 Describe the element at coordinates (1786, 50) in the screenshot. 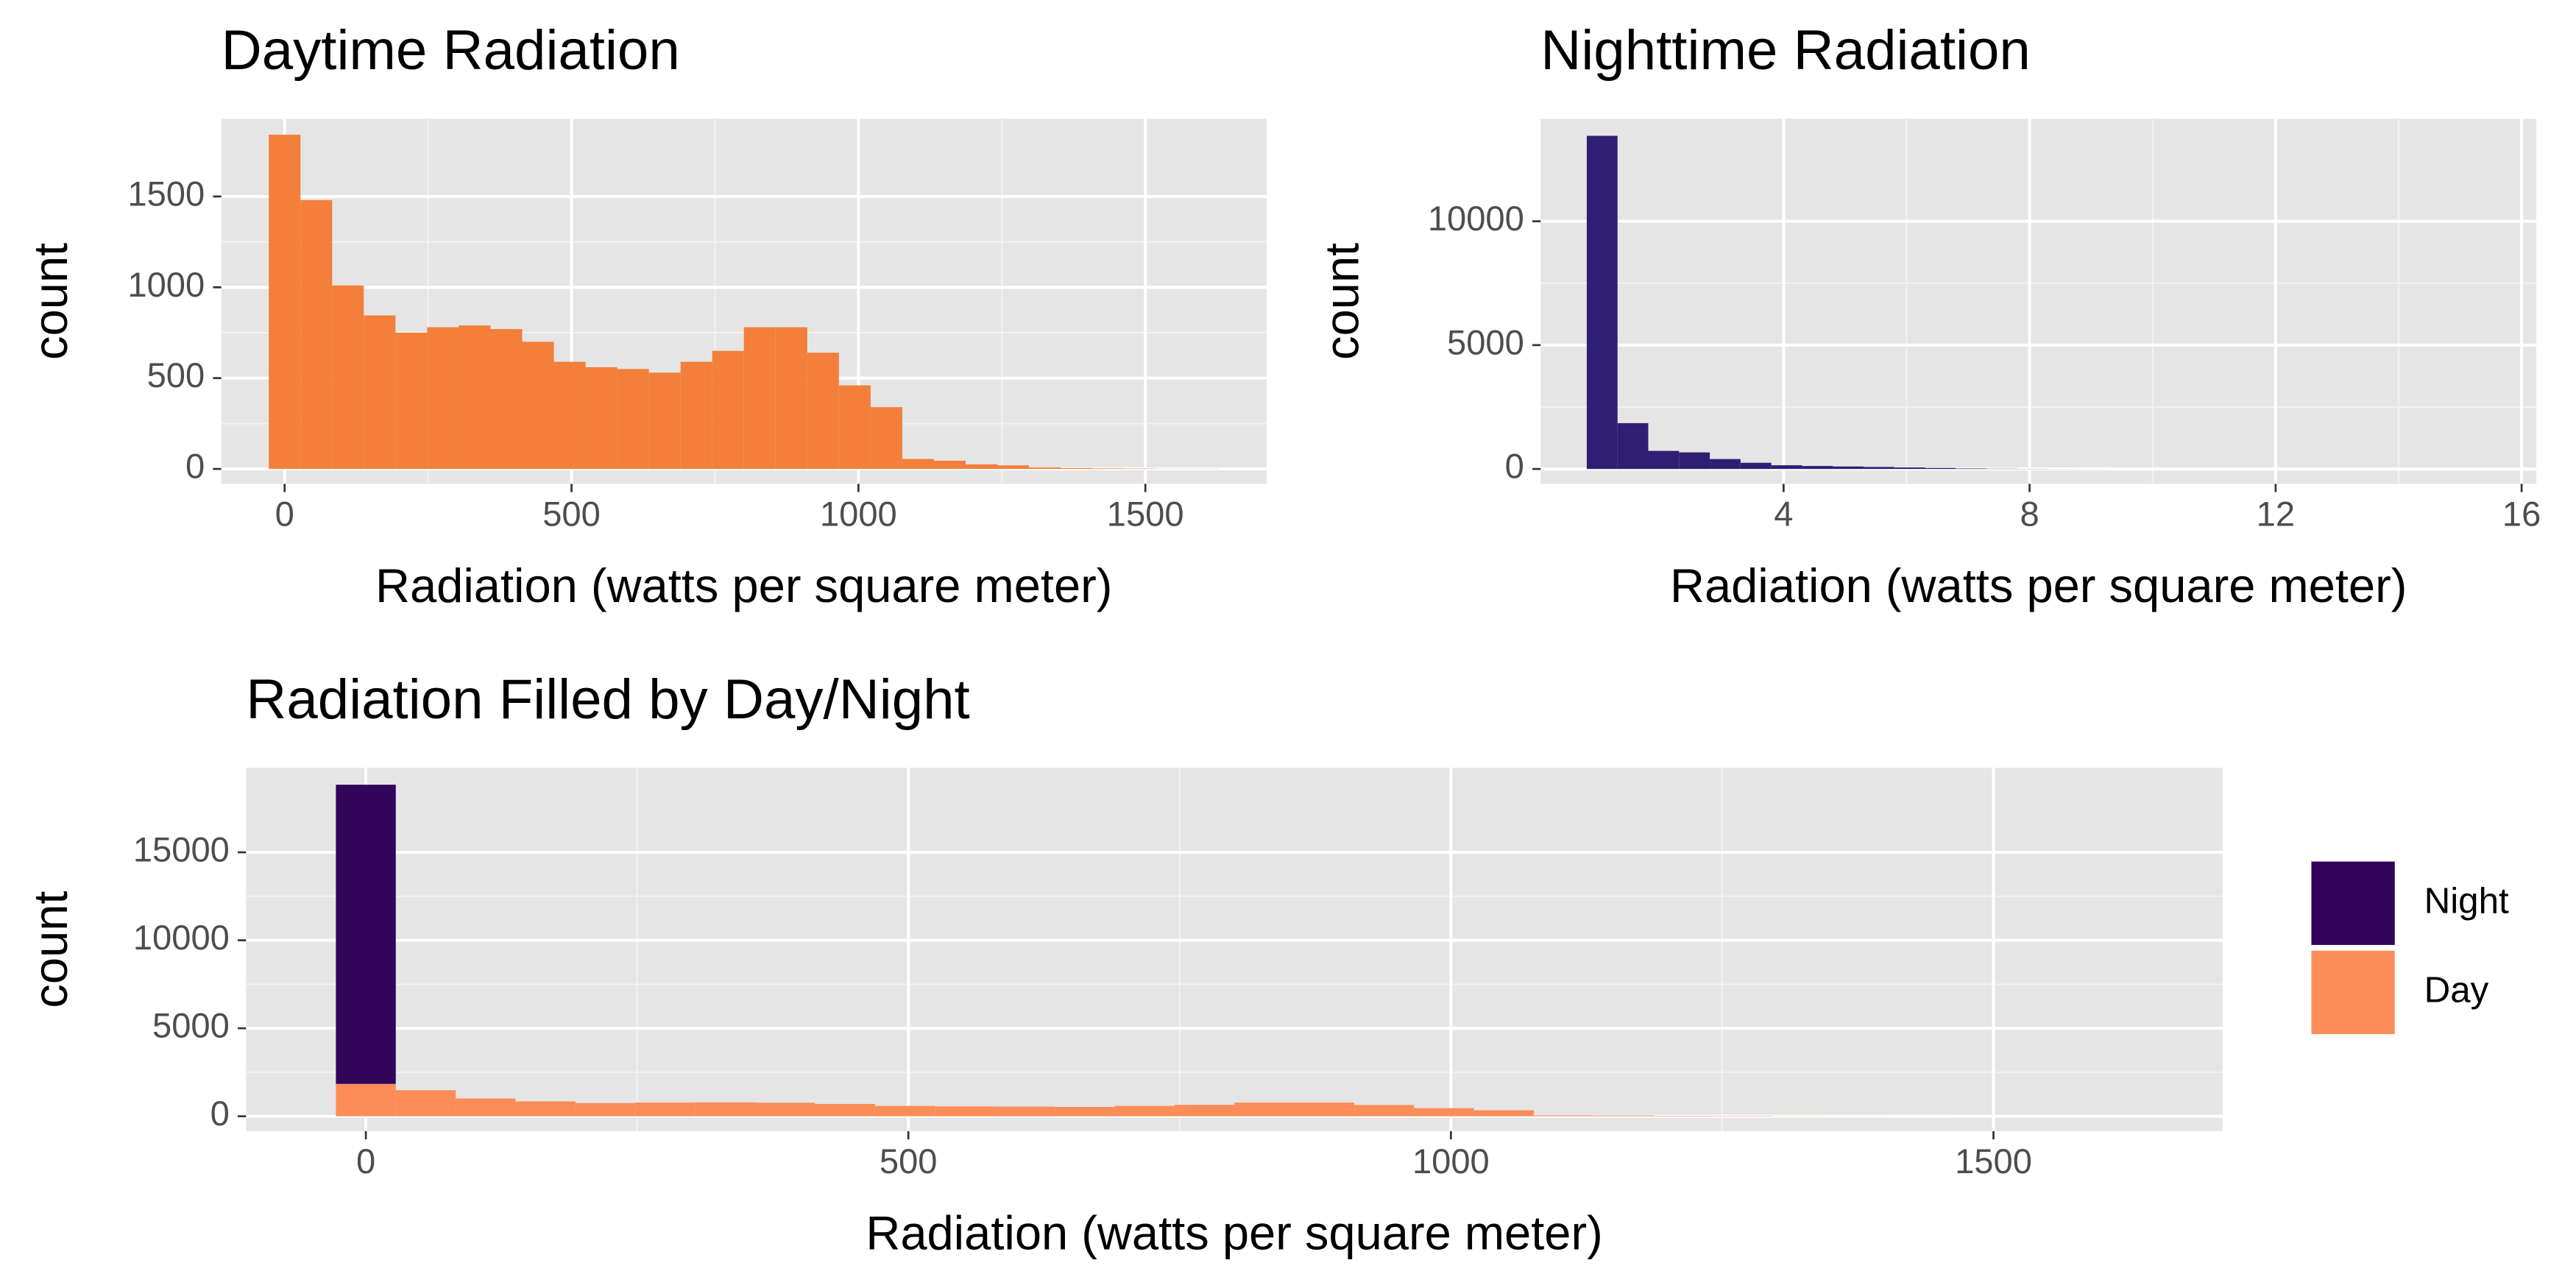

I see `chart-title: Nighttime Radiation` at that location.